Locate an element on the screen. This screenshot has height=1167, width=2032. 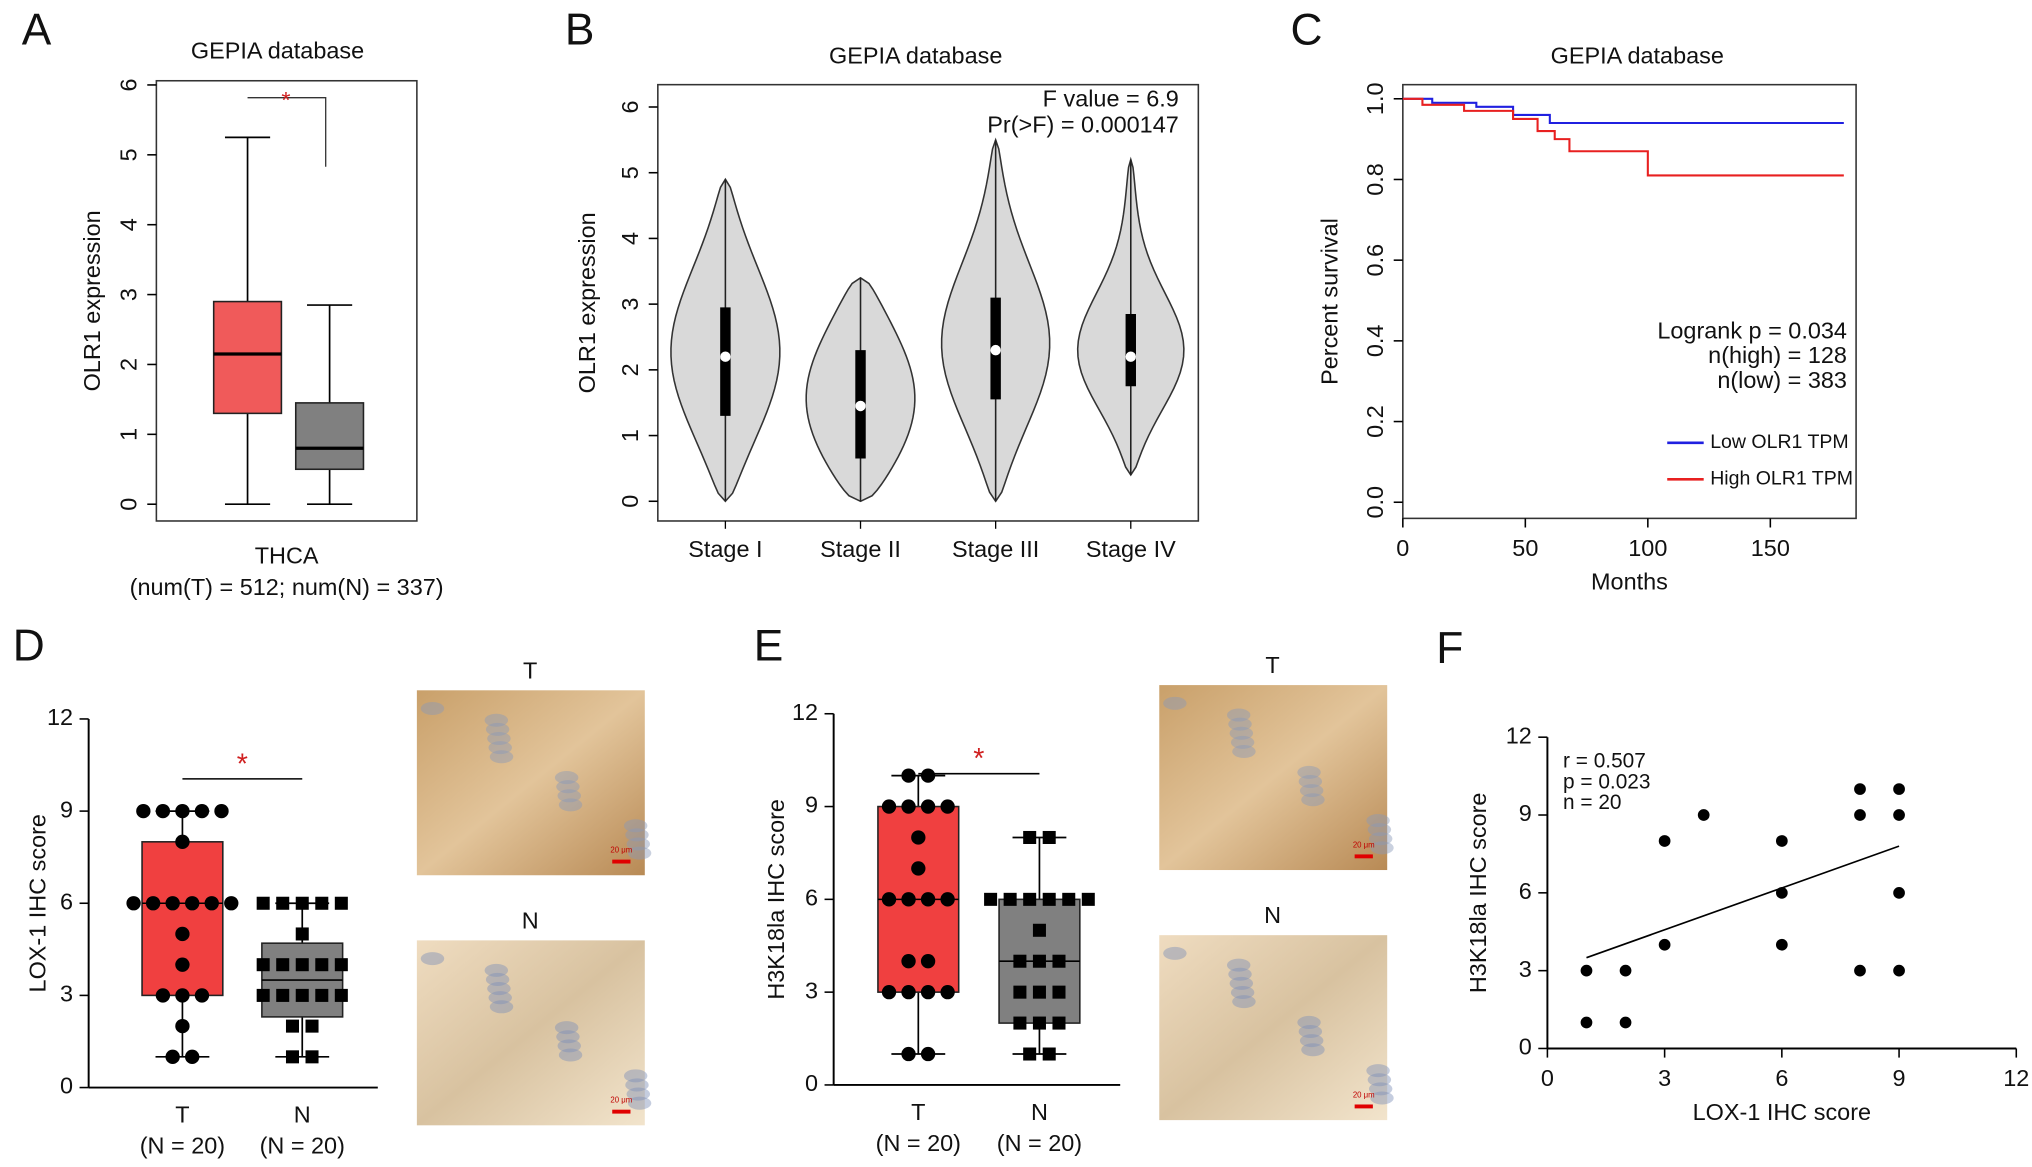
survival-line is located at coordinates (1623, 137).